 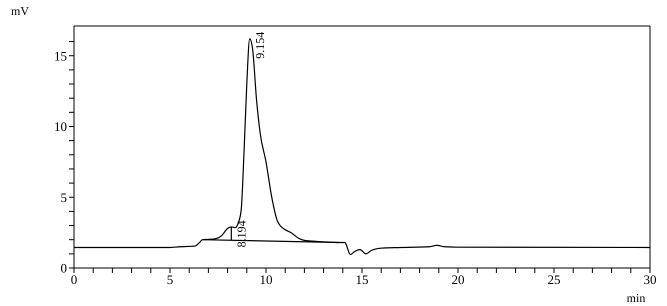 I want to click on x-axis-title: min, so click(x=636, y=298).